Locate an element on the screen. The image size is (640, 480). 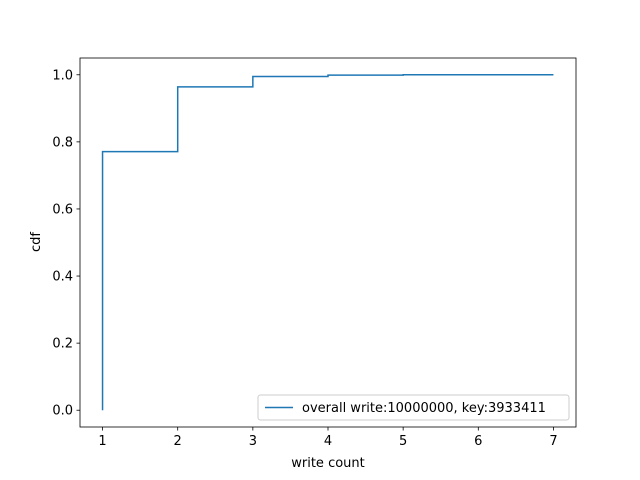
legend: overall write:10000000, key:3933411 is located at coordinates (413, 407).